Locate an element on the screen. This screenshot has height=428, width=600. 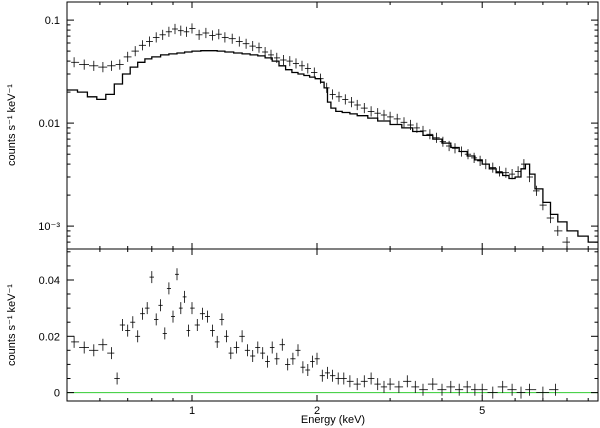
x-axis-label: Energy (keV) is located at coordinates (333, 420).